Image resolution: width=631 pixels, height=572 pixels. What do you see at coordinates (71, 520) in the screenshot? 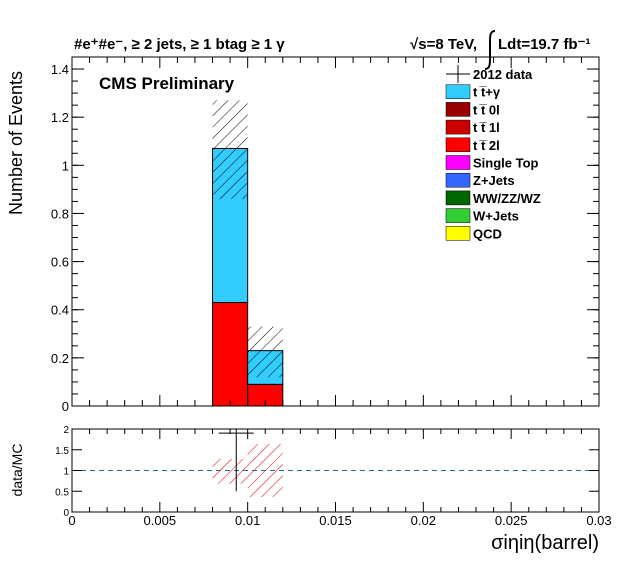
I see `xtick-label: 0` at bounding box center [71, 520].